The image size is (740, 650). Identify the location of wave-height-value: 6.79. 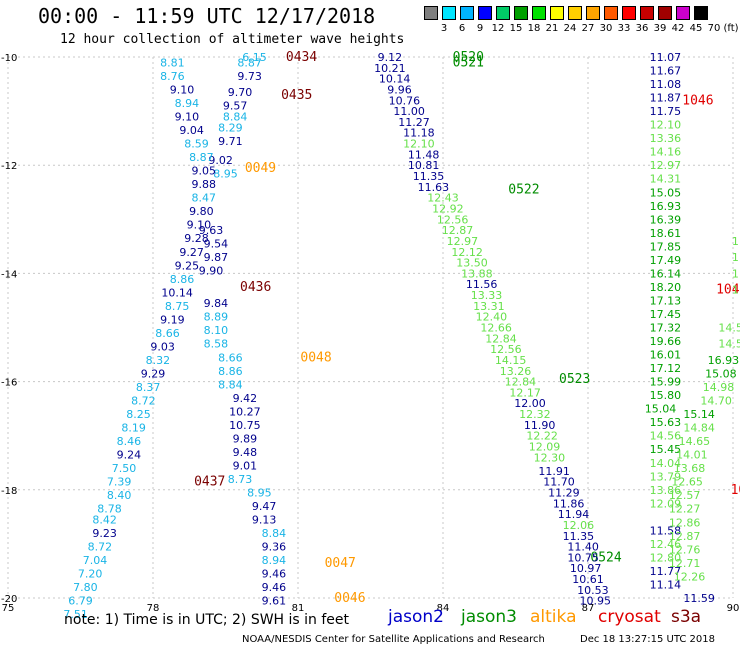
(80, 601).